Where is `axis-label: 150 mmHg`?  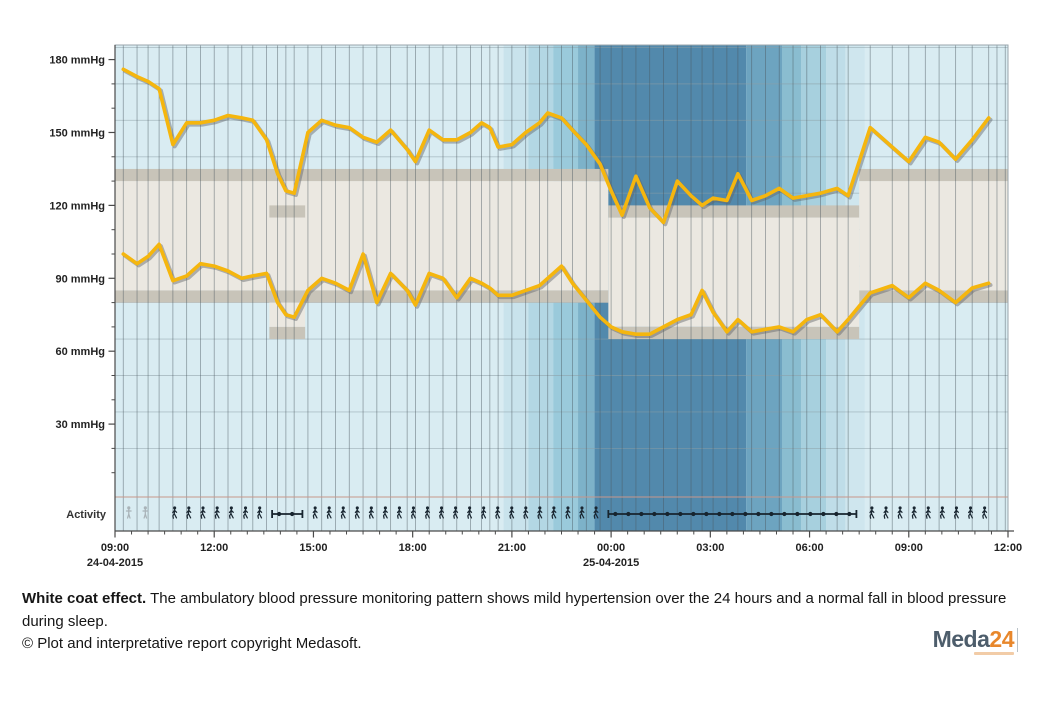 axis-label: 150 mmHg is located at coordinates (77, 133).